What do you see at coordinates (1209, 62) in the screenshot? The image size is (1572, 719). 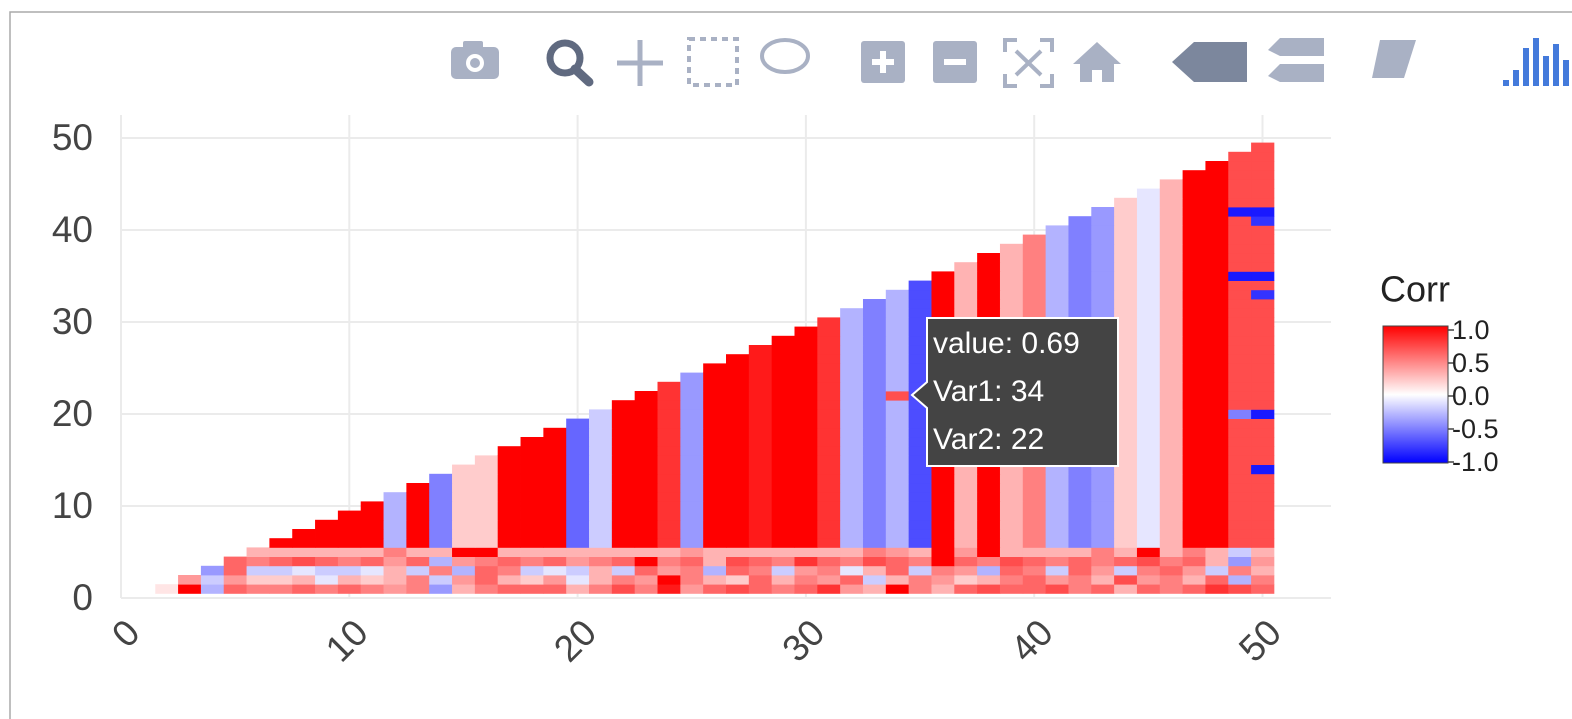 I see `spike-icon` at bounding box center [1209, 62].